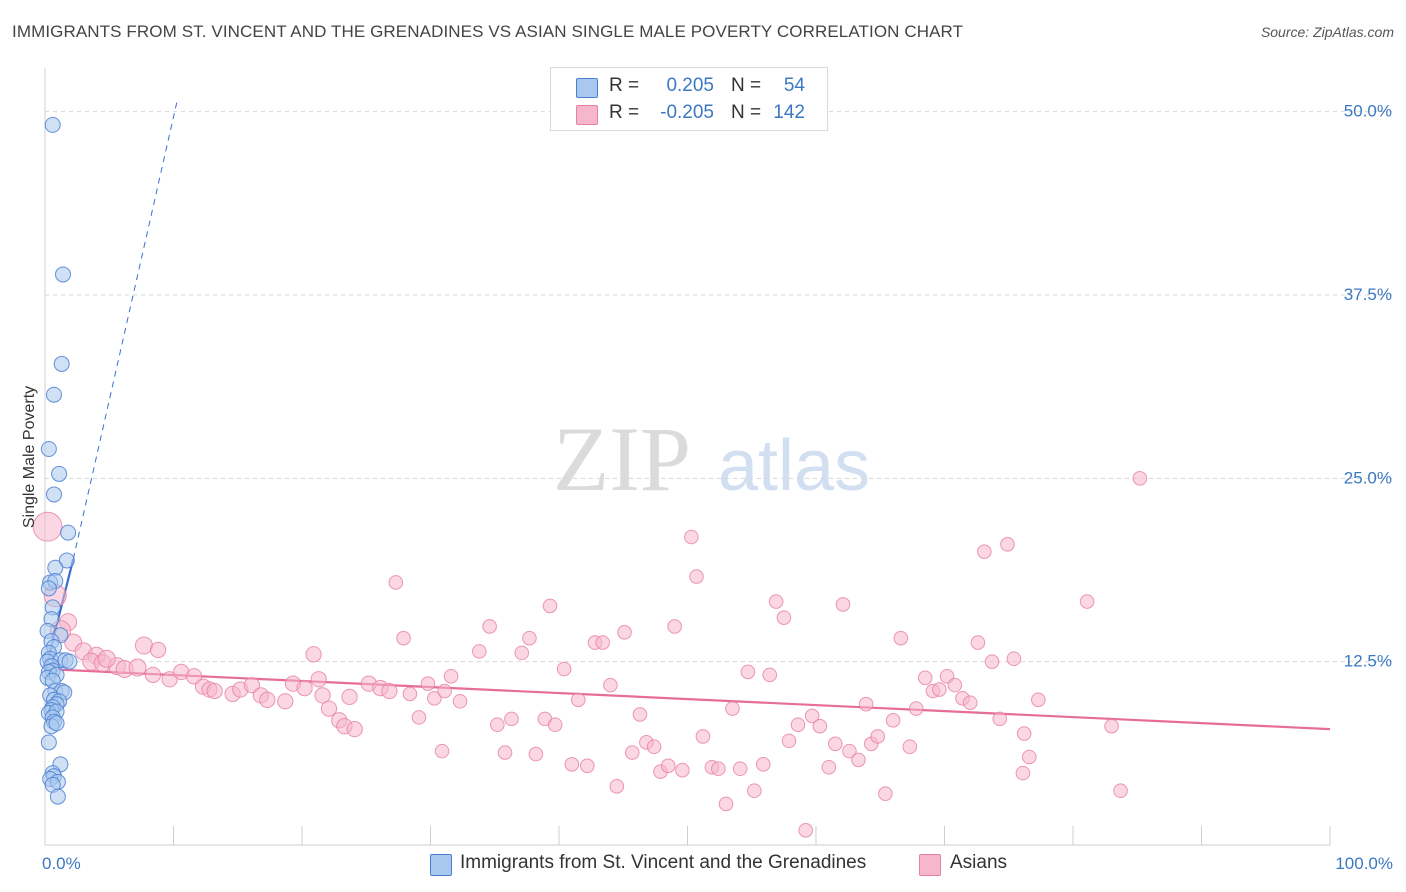 Image resolution: width=1406 pixels, height=892 pixels. I want to click on legend-r-value: -0.205, so click(687, 112).